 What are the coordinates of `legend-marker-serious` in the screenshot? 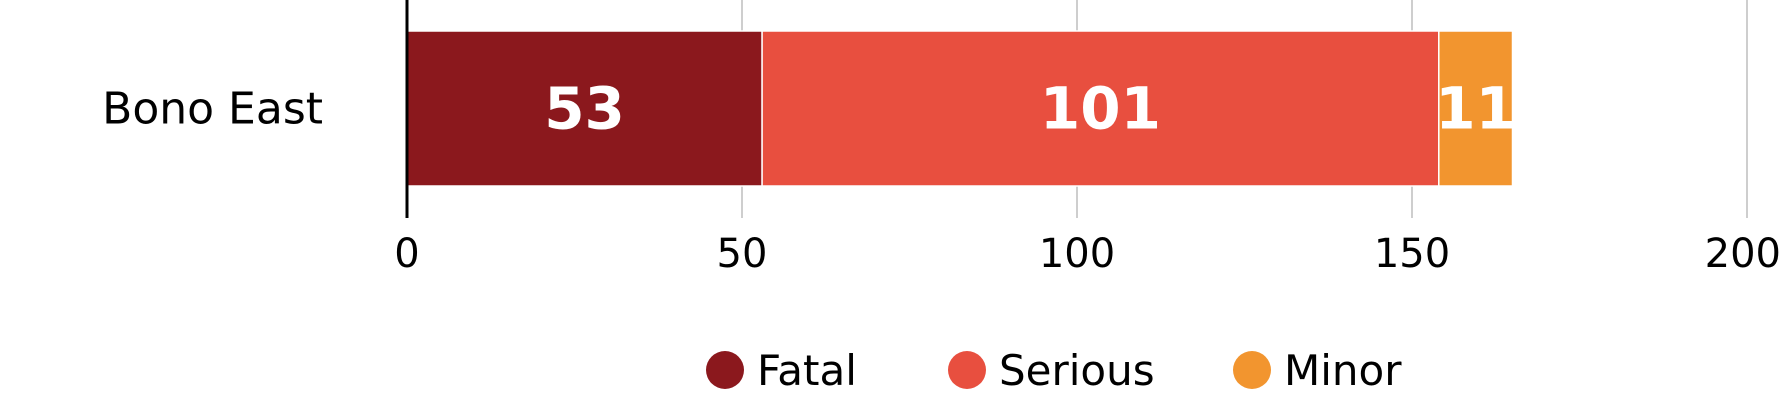 It's located at (967, 370).